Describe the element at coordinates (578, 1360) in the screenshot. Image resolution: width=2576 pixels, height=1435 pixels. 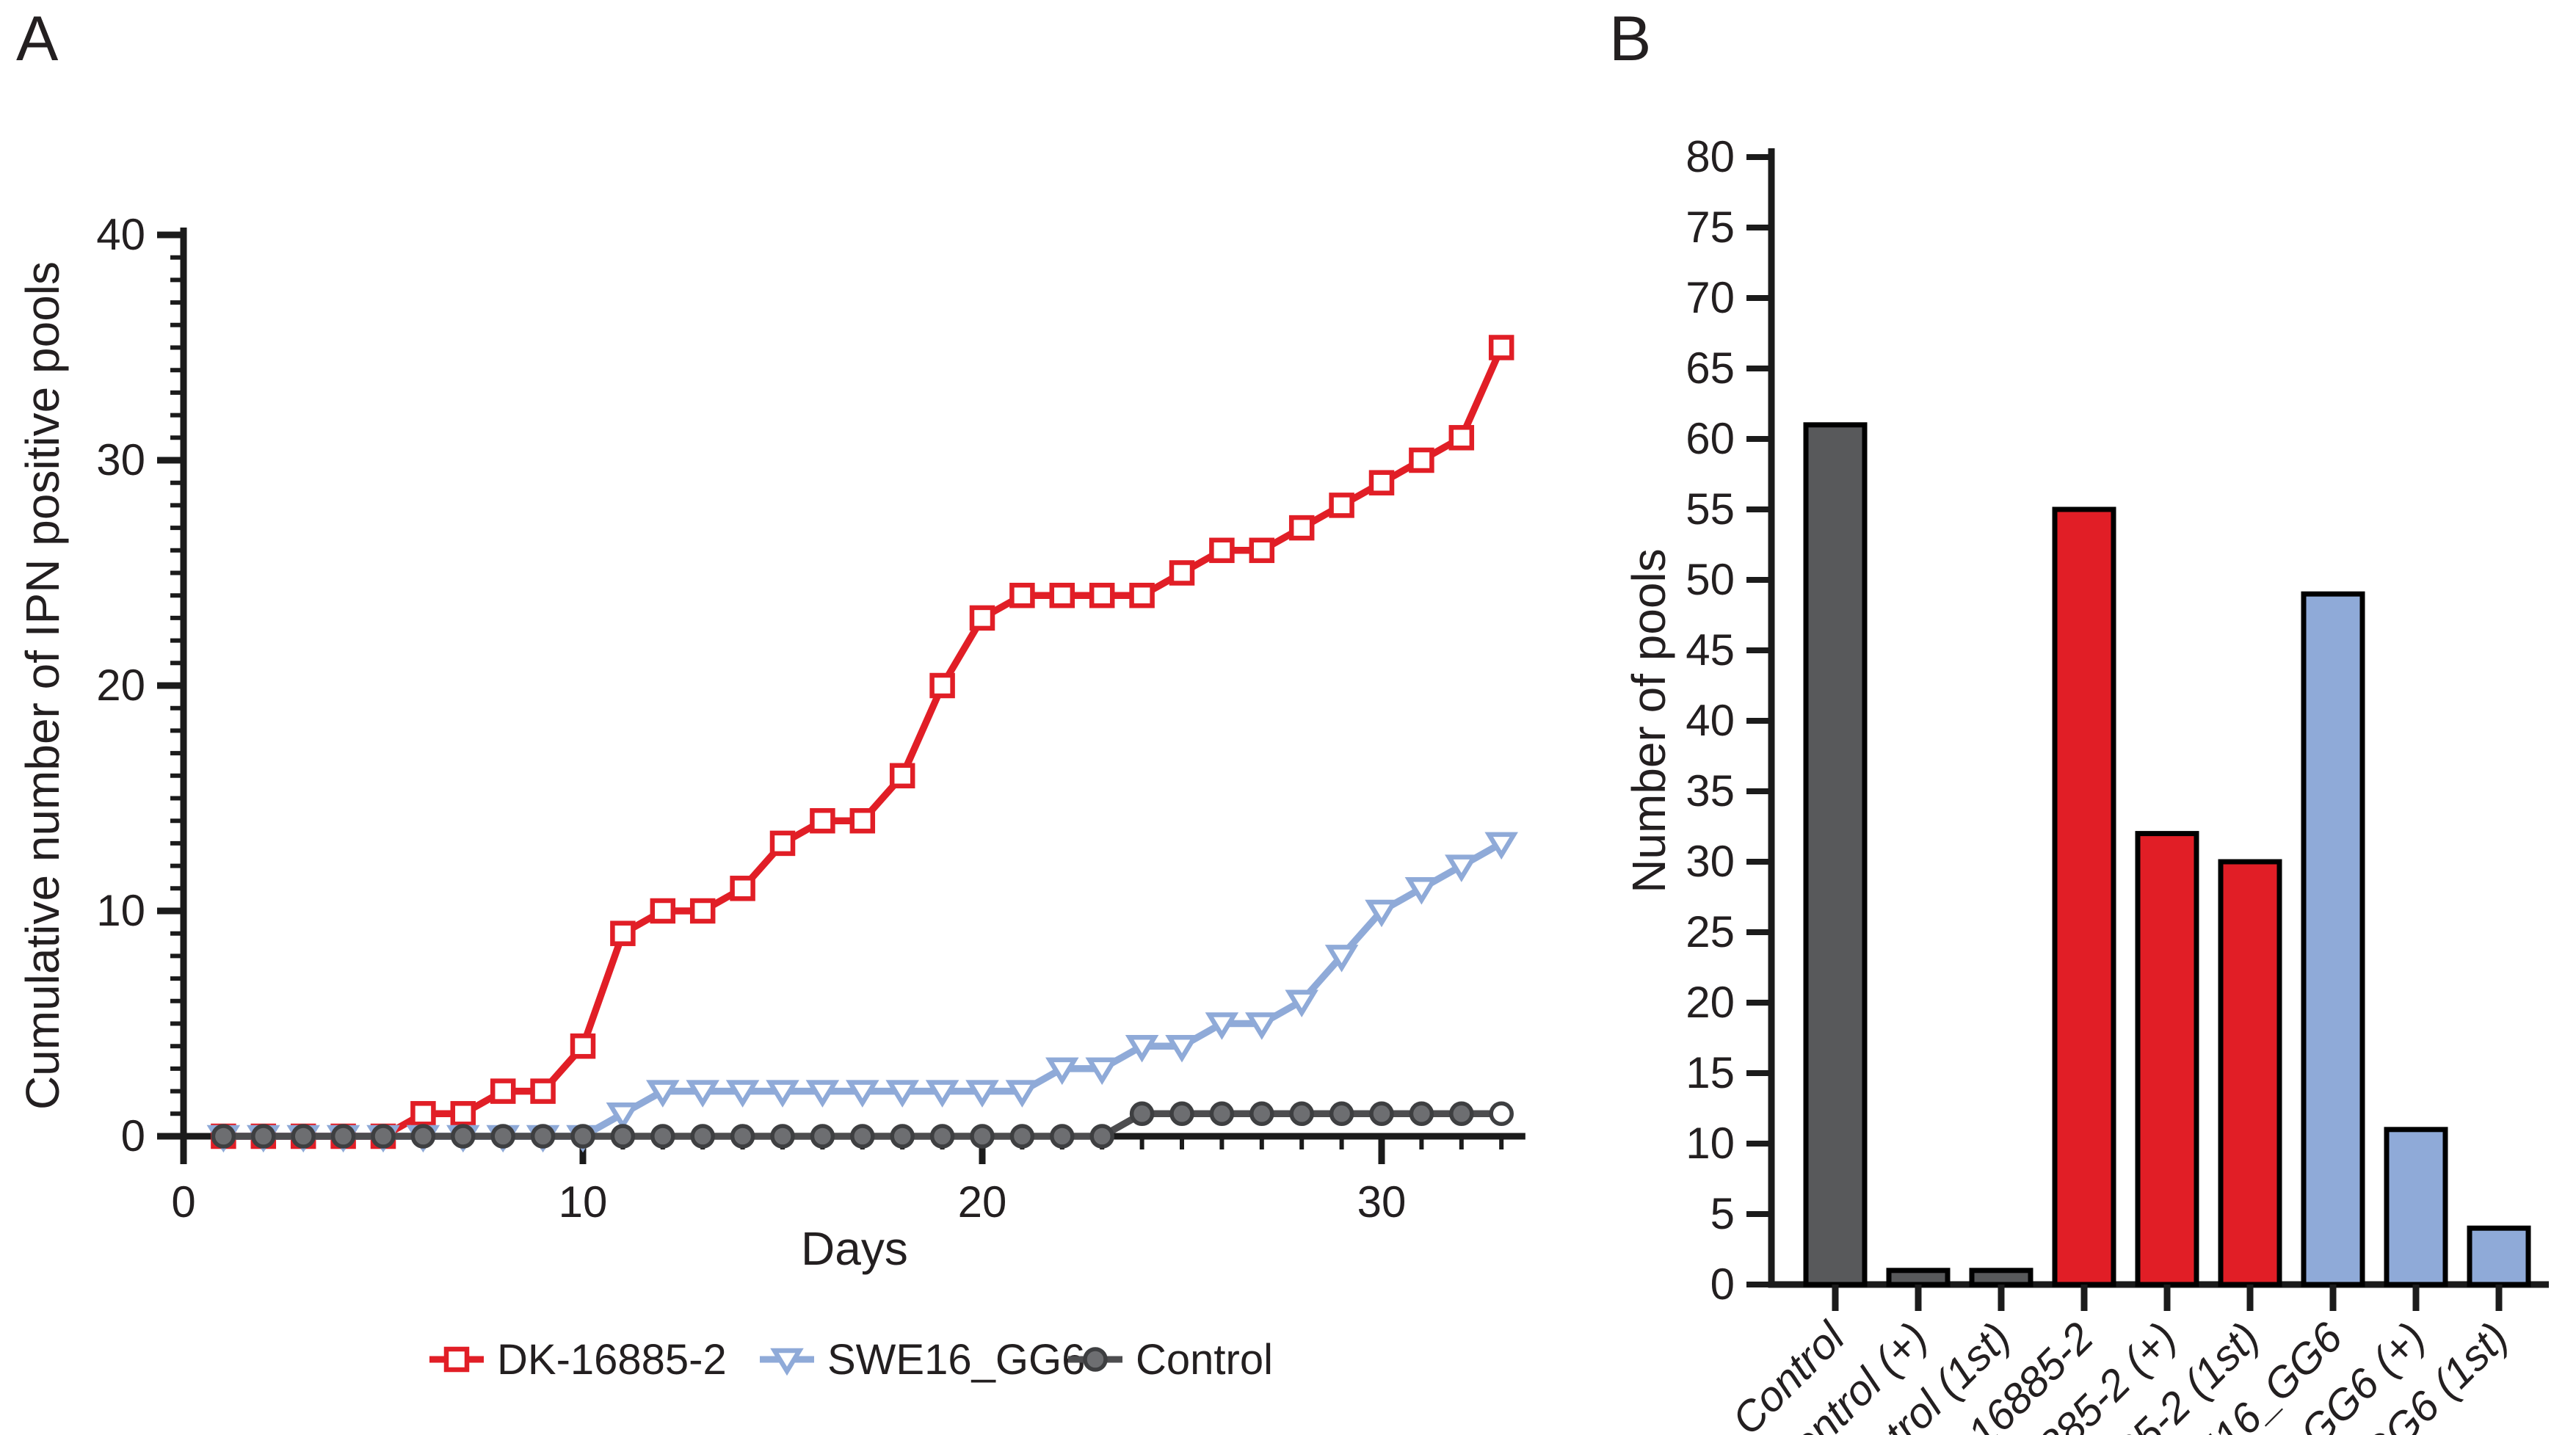
I see `legend-item-dk-16885-2: DK-16885-2` at that location.